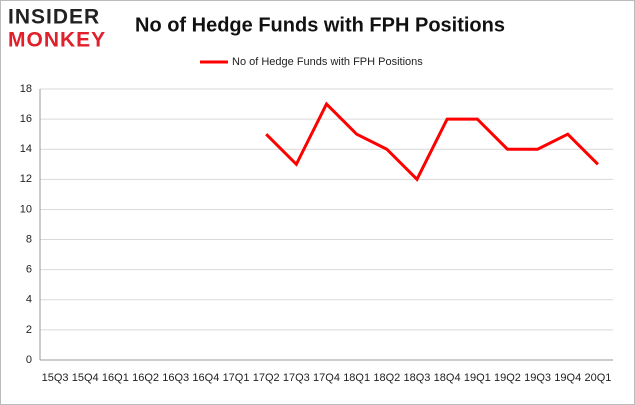 This screenshot has width=635, height=405. I want to click on x-tick-label: 18Q4, so click(447, 378).